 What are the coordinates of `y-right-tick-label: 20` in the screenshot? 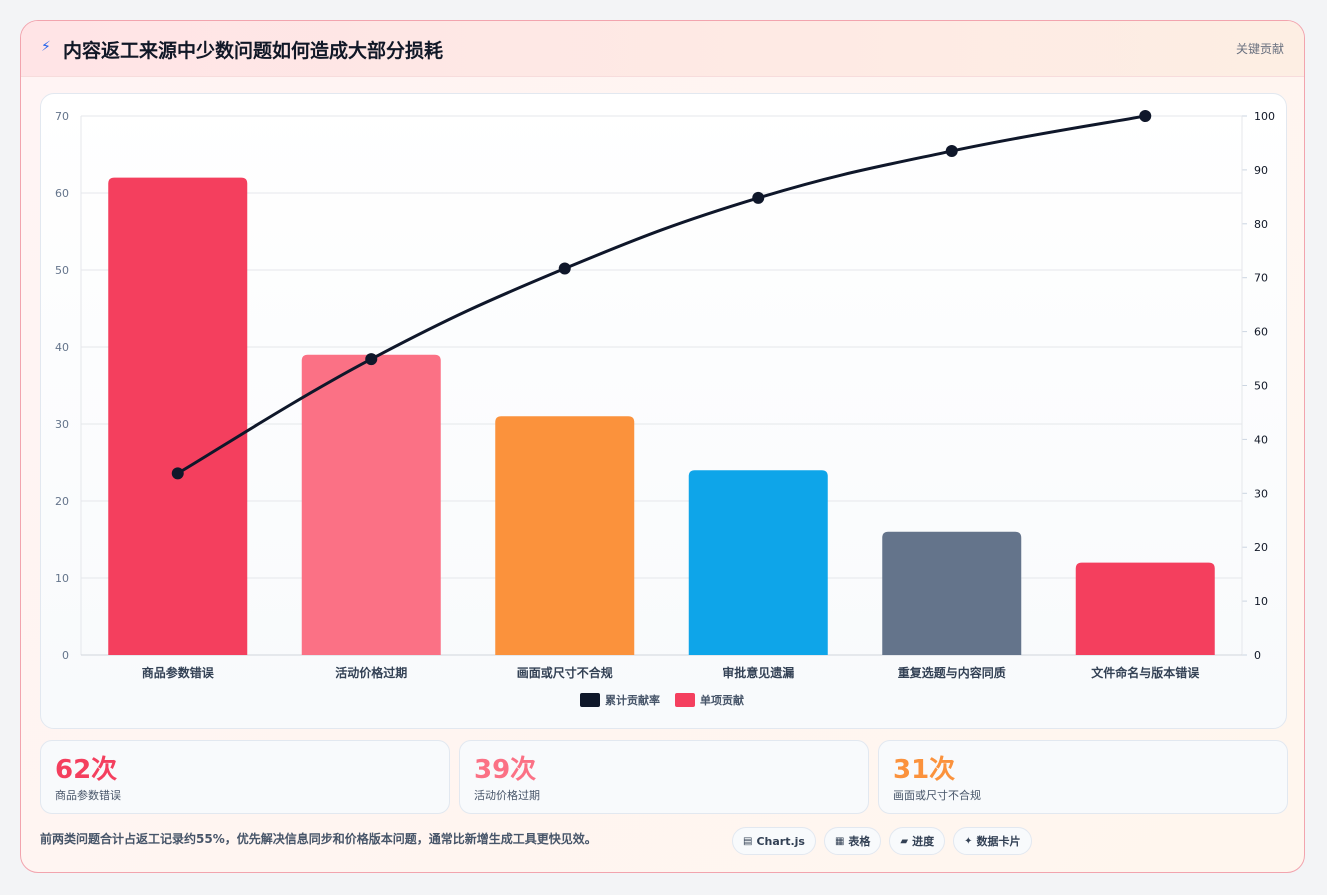 It's located at (1261, 547).